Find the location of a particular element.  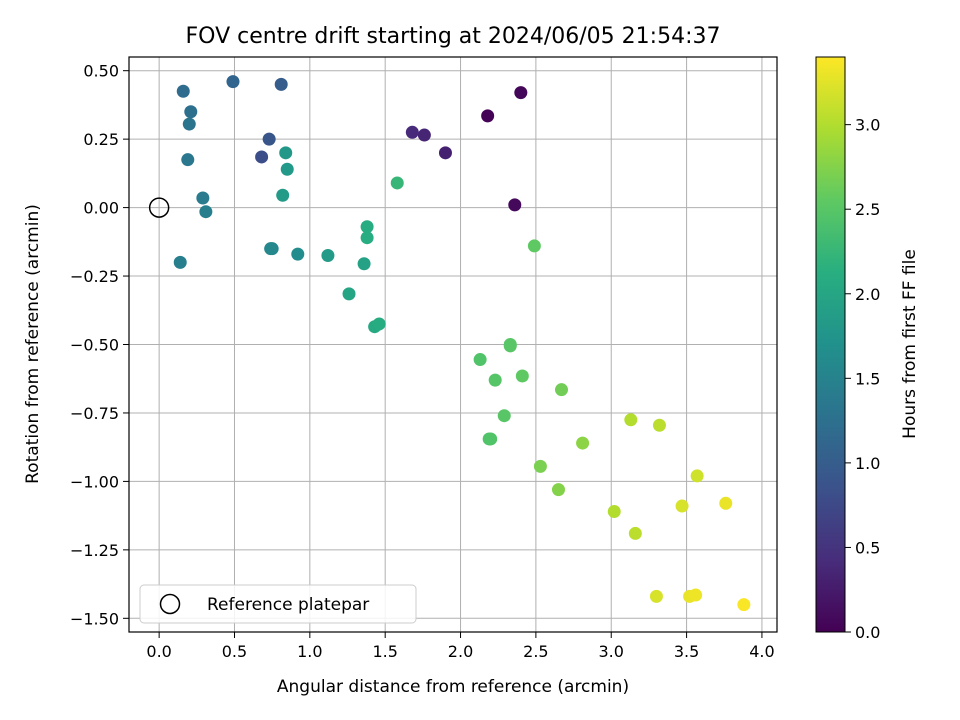

x-tick-label: 1.5 is located at coordinates (384, 651).